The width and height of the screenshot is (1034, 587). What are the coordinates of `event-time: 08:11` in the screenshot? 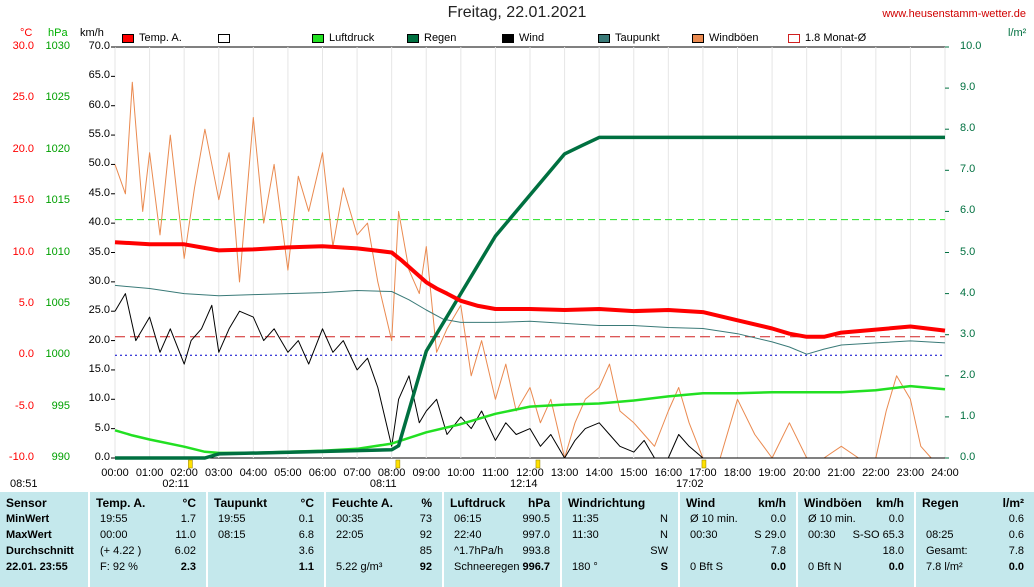 It's located at (383, 484).